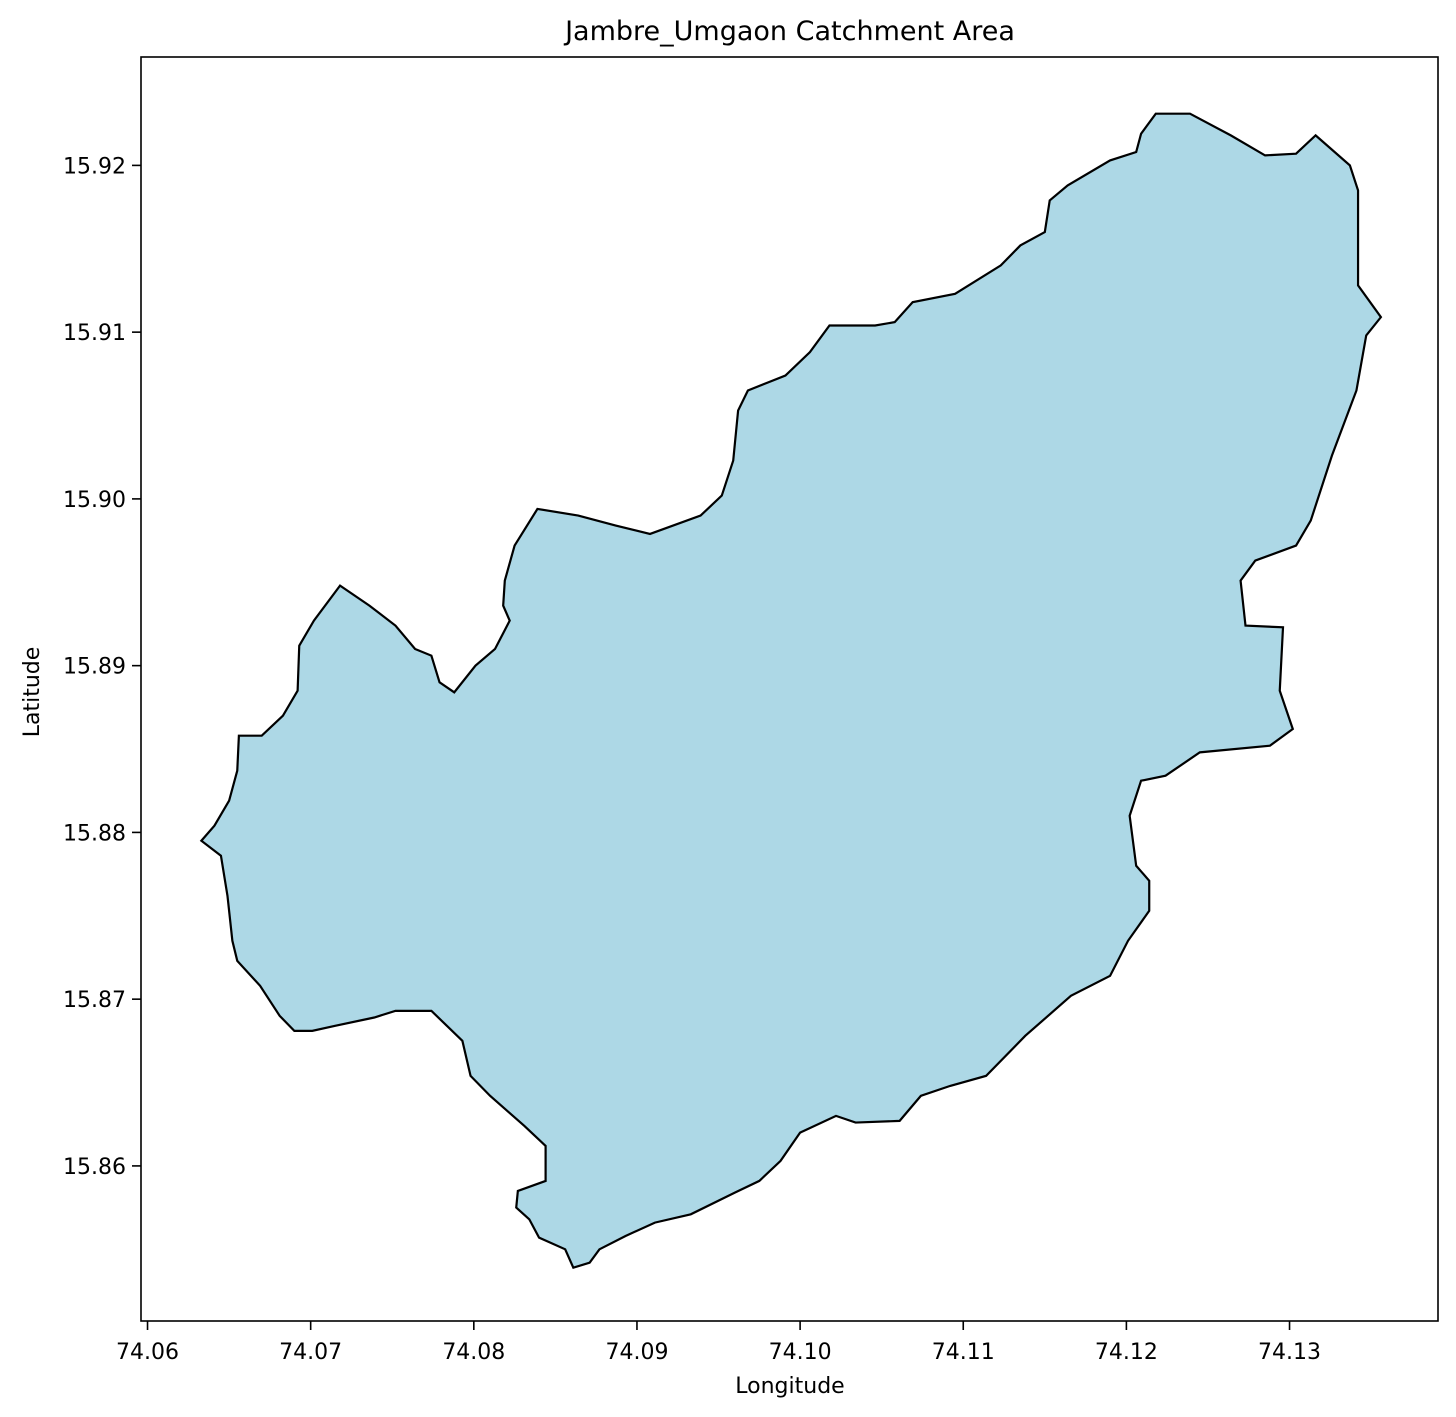 The height and width of the screenshot is (1417, 1456). Describe the element at coordinates (800, 1352) in the screenshot. I see `x-tick-label: 74.10` at that location.